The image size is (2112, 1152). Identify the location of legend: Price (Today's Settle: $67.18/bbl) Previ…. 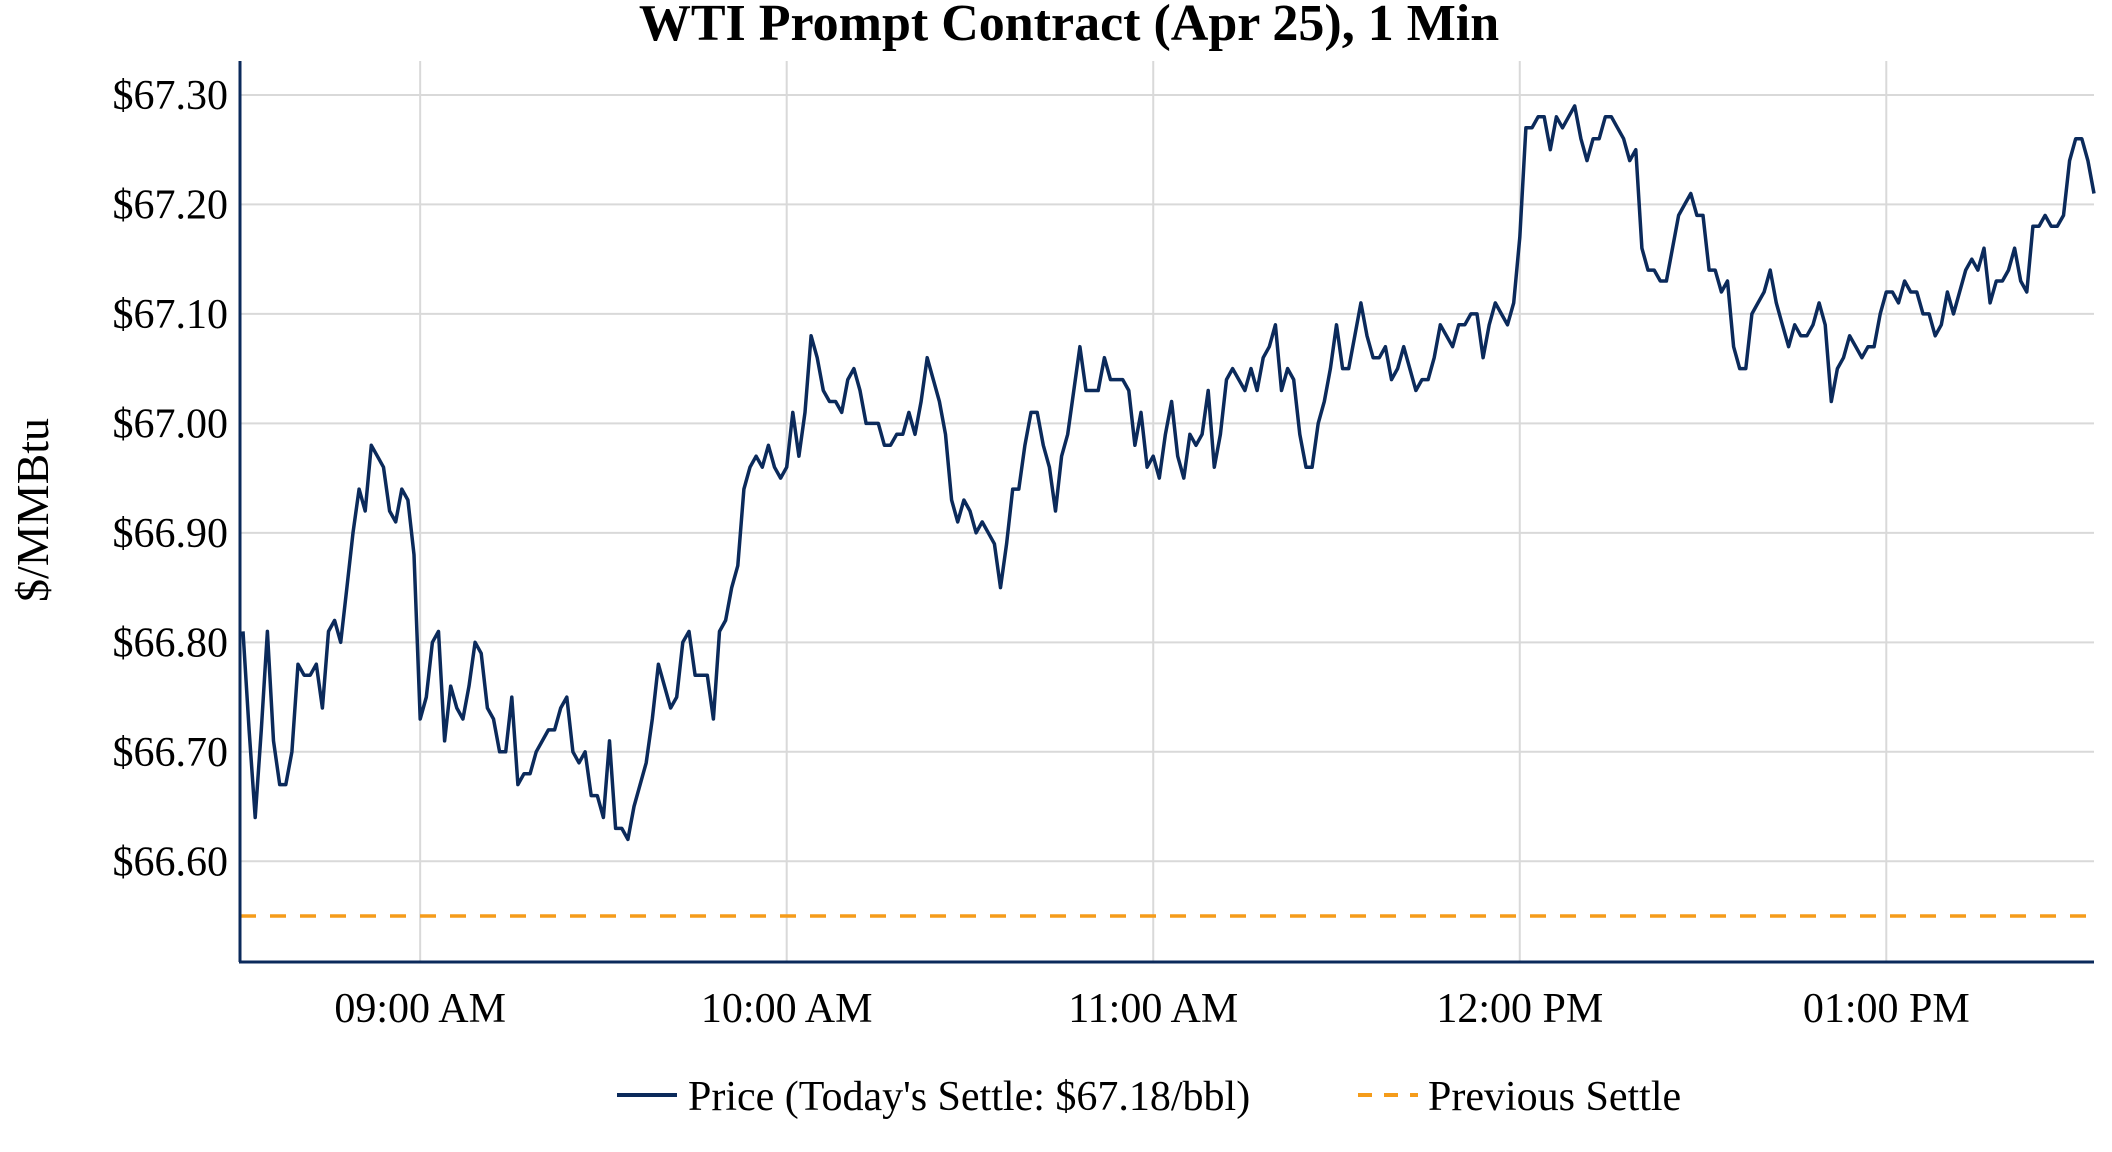
(1149, 1097).